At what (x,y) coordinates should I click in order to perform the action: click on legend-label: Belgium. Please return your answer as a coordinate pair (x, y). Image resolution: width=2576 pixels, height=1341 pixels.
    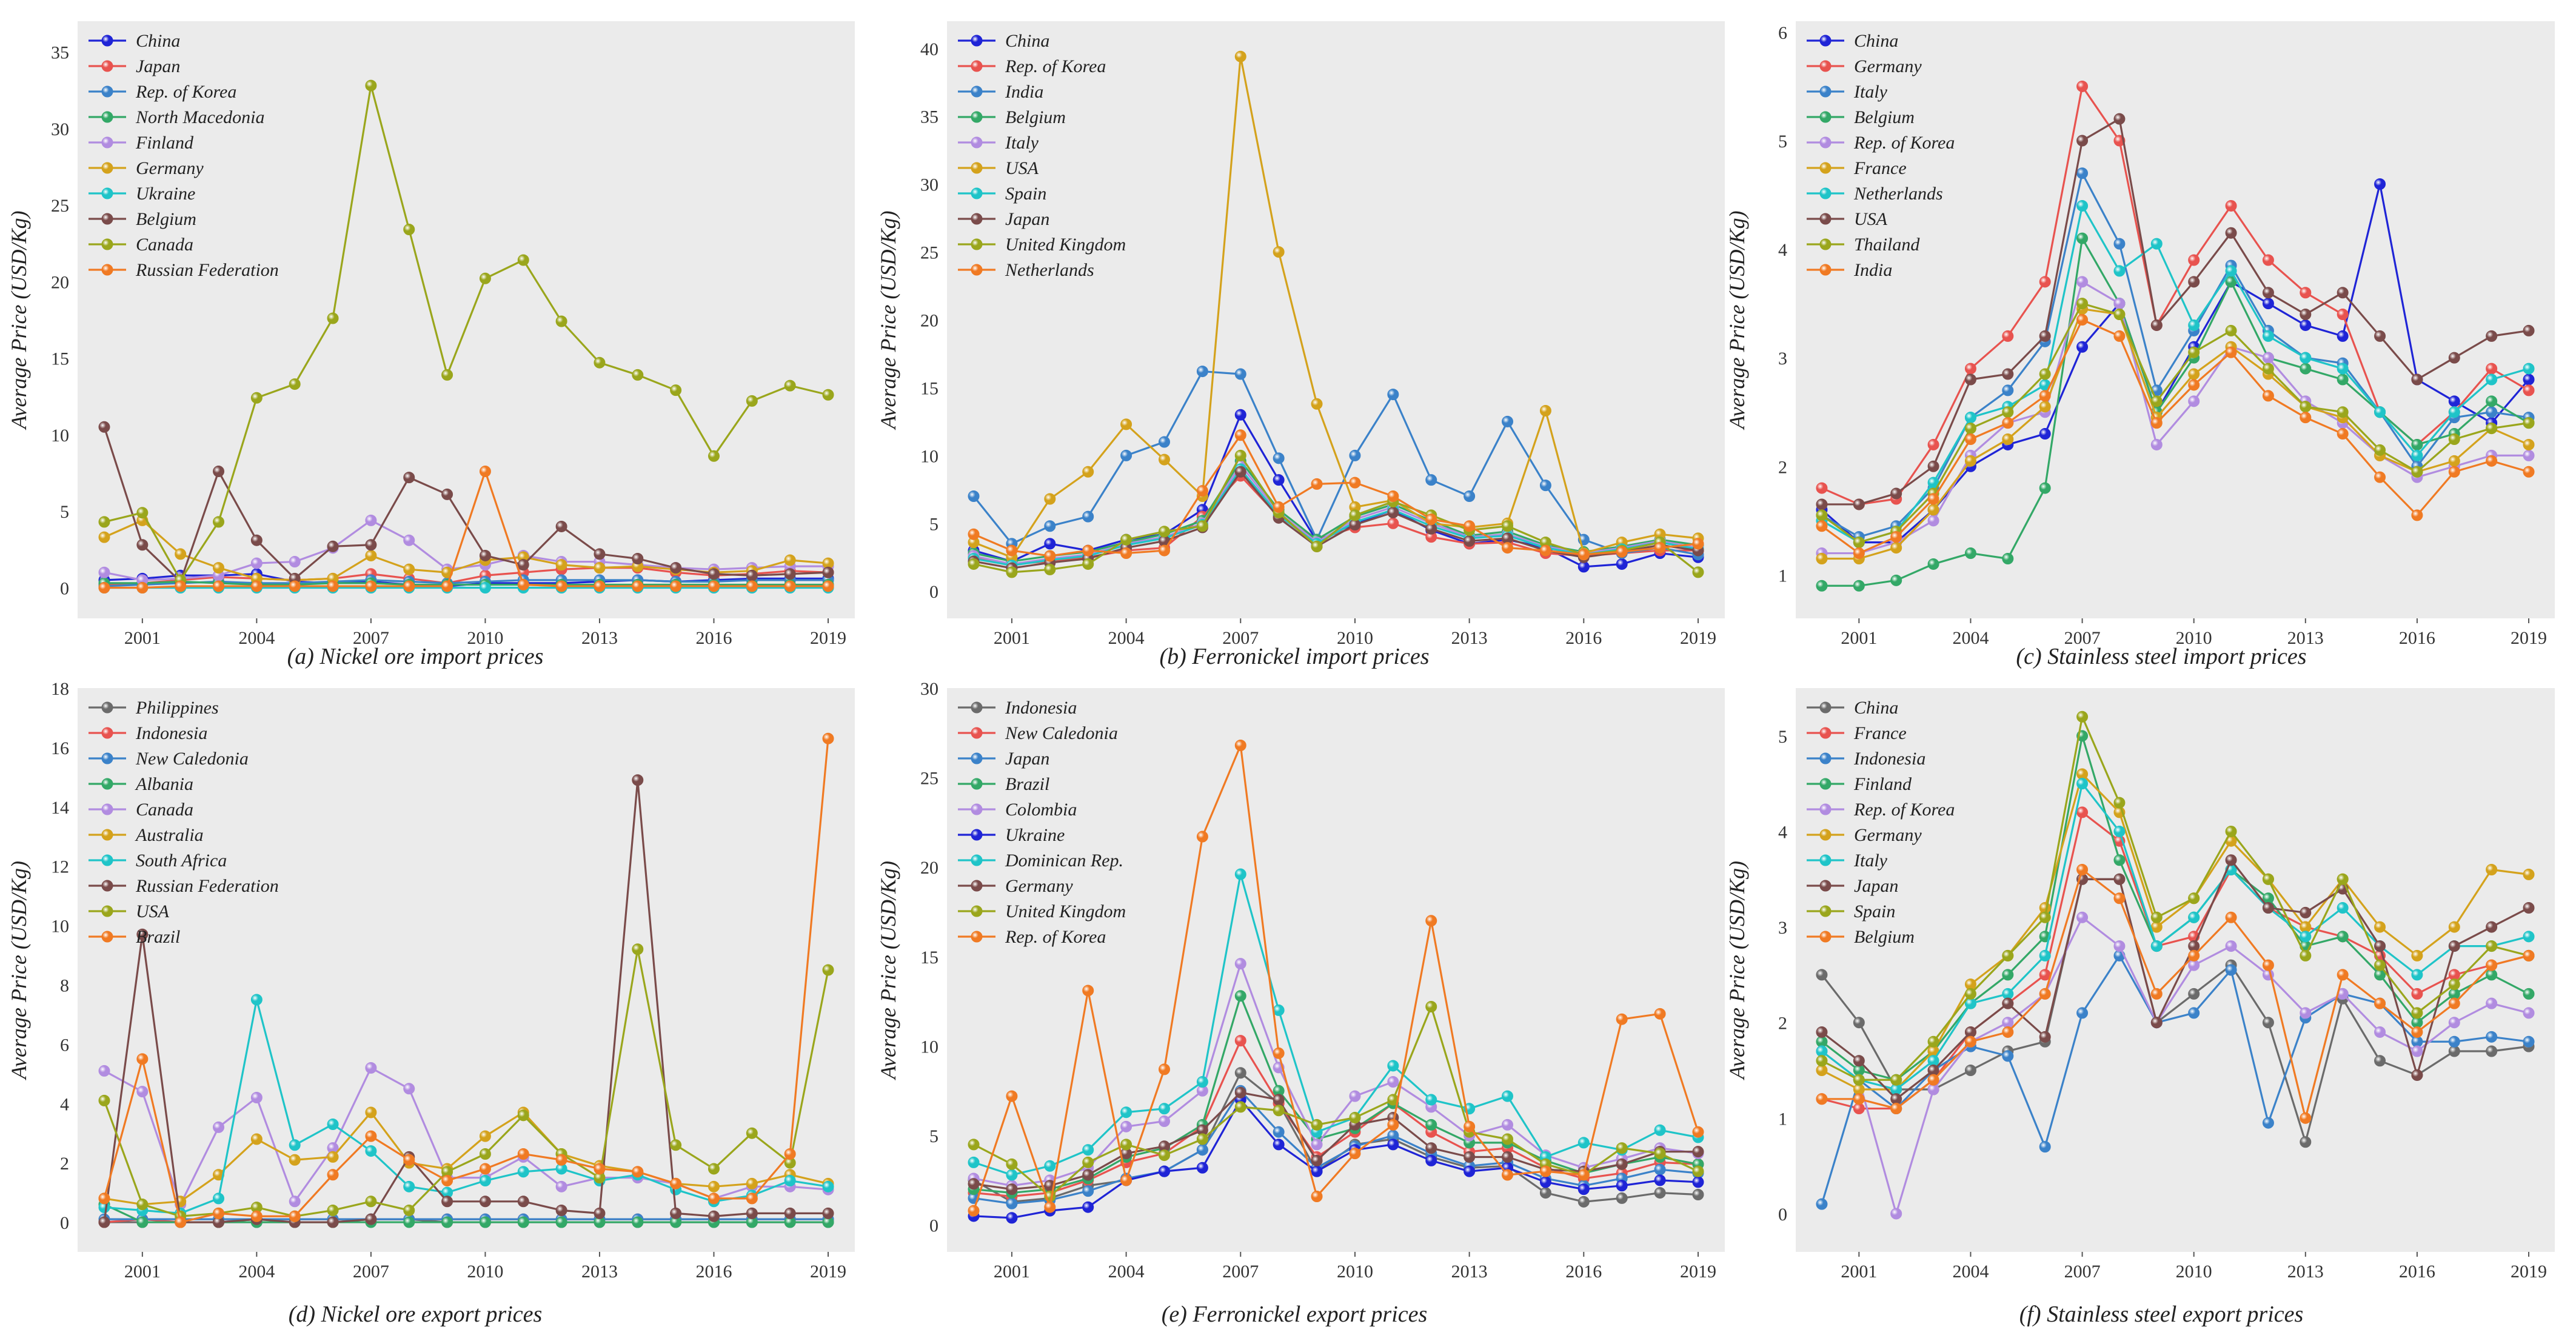
    Looking at the image, I should click on (1884, 937).